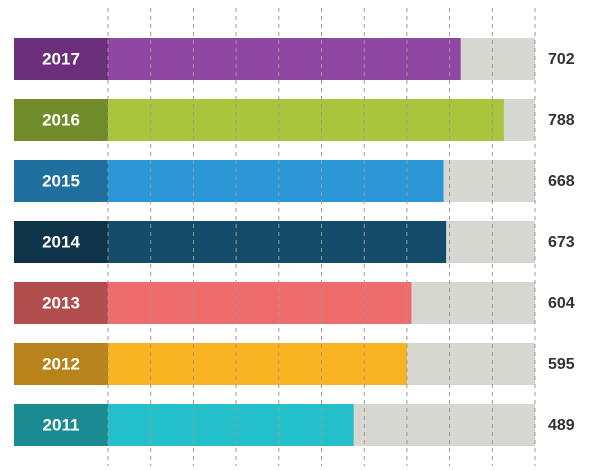 The height and width of the screenshot is (470, 589). I want to click on year-label: 2011, so click(61, 424).